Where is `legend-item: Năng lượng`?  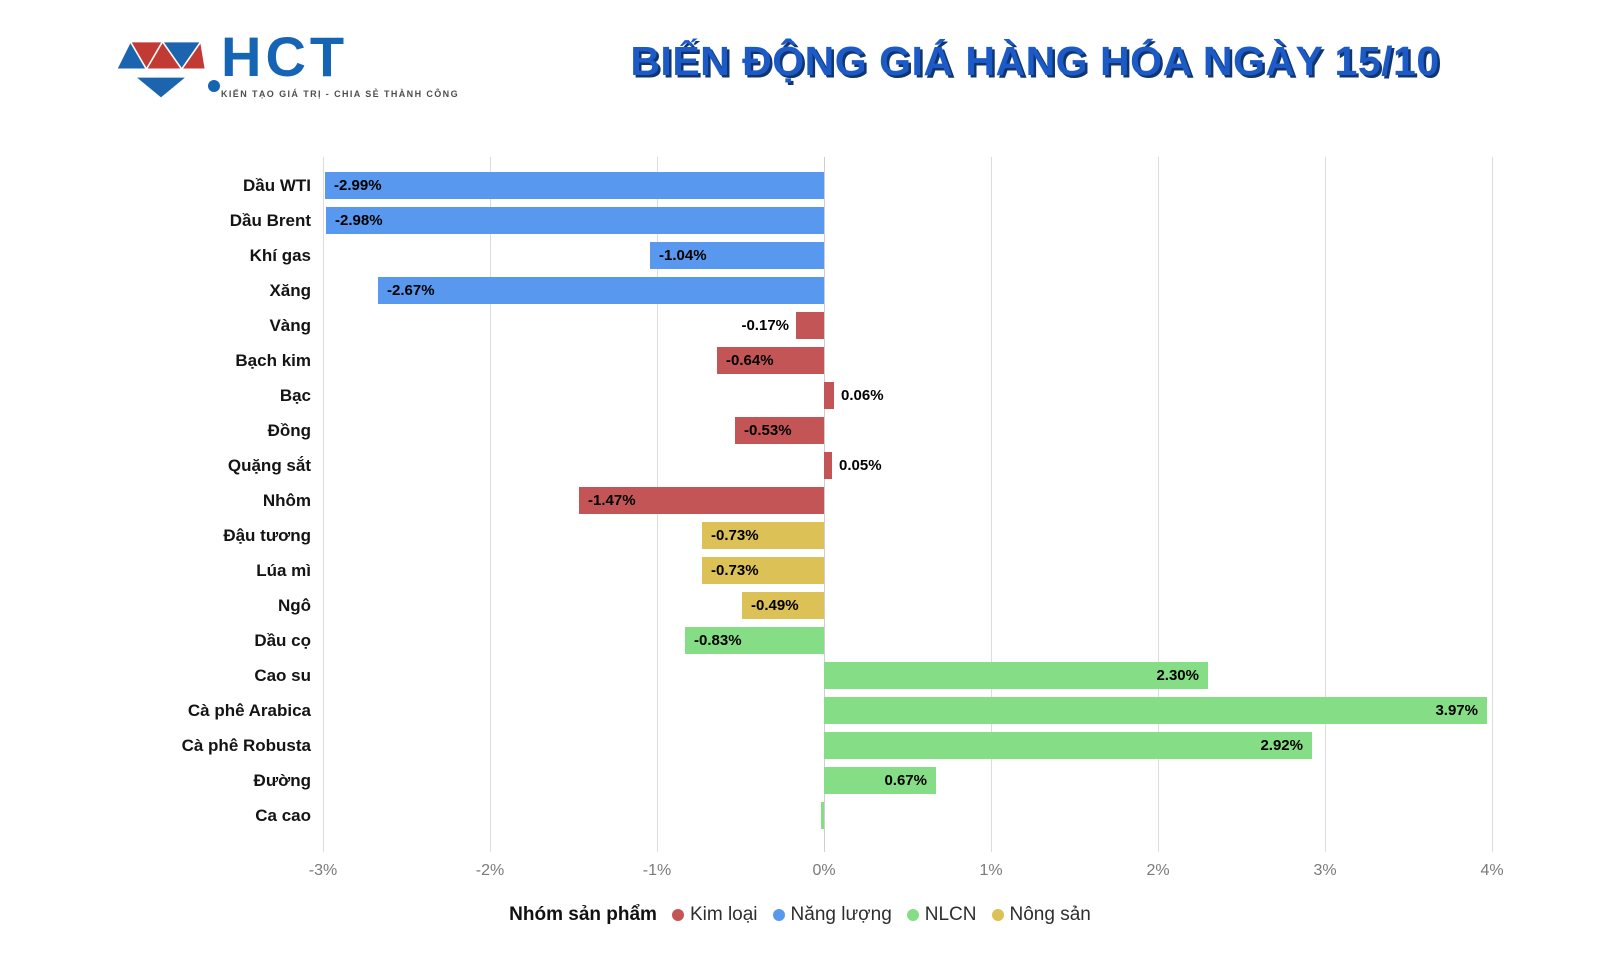
legend-item: Năng lượng is located at coordinates (832, 915).